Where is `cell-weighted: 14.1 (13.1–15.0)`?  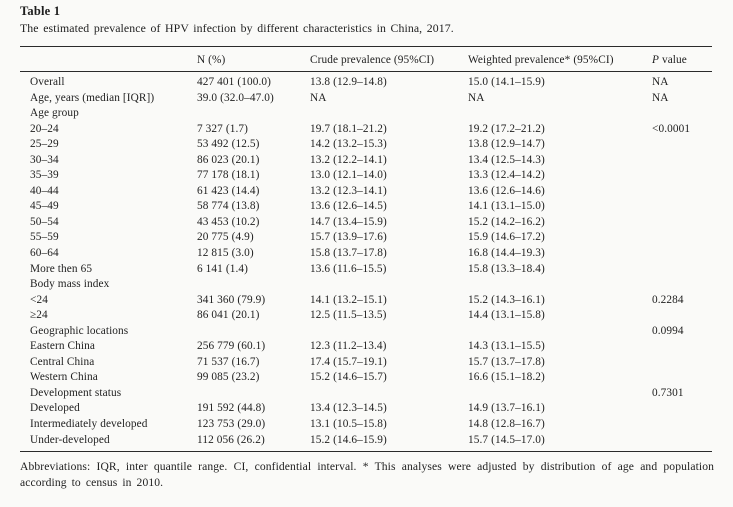 cell-weighted: 14.1 (13.1–15.0) is located at coordinates (506, 206).